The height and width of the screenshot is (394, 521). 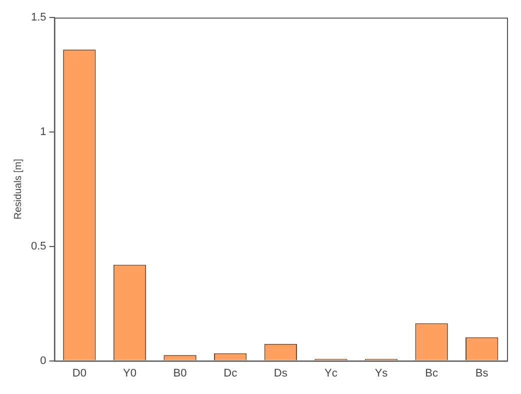 I want to click on x-tick-label: Bs, so click(x=482, y=373).